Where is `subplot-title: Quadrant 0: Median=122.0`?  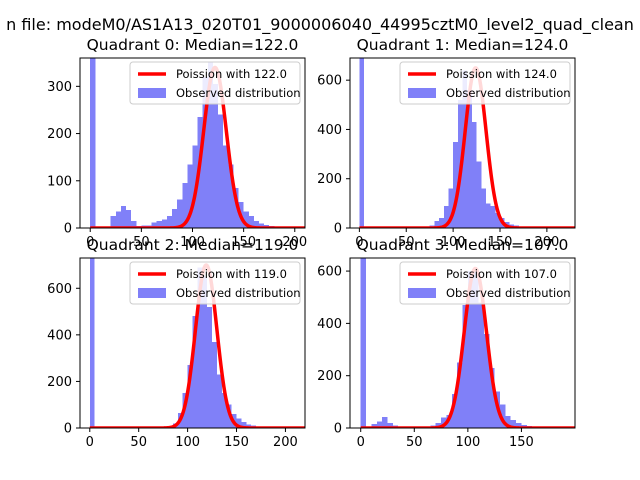 subplot-title: Quadrant 0: Median=122.0 is located at coordinates (193, 45).